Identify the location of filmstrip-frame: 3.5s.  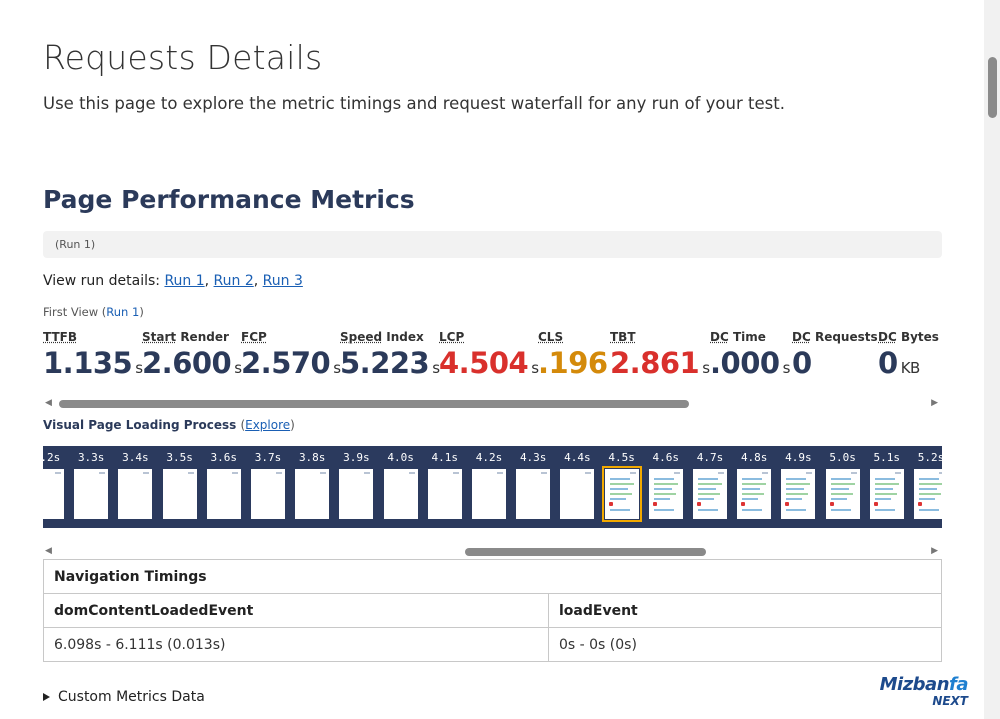
(180, 487).